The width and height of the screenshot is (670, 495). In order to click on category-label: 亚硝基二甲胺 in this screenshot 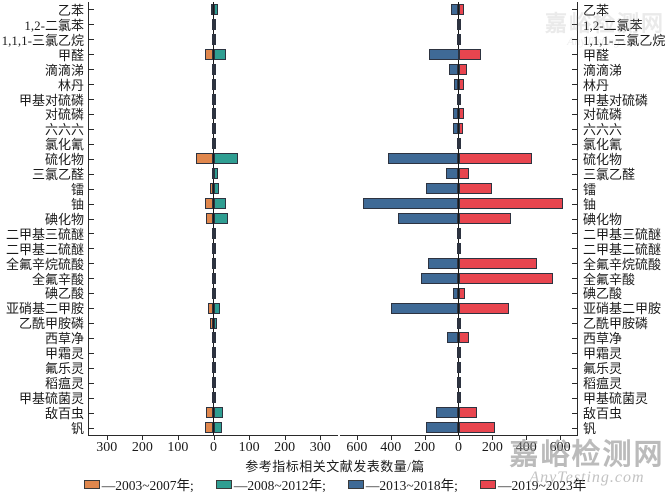, I will do `click(622, 309)`.